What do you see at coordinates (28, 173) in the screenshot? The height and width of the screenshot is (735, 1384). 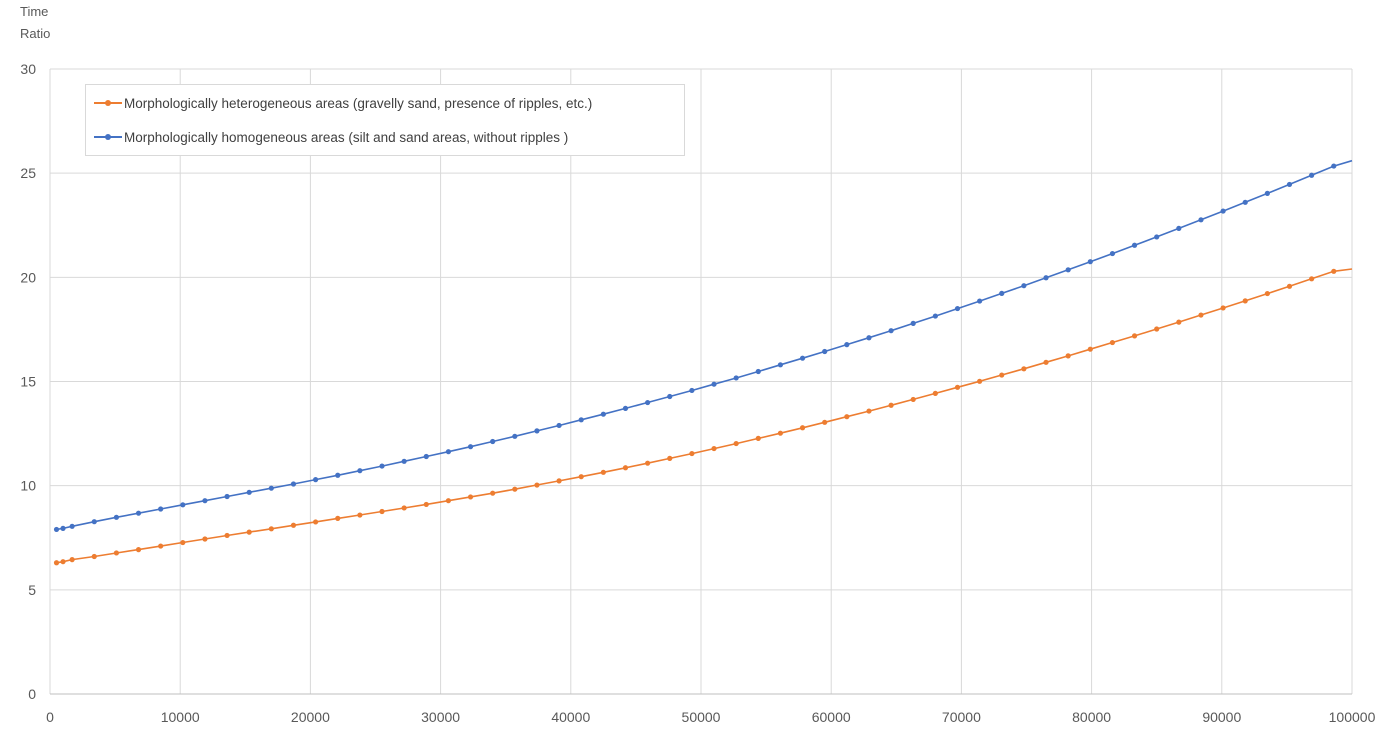 I see `y-tick-label: 25` at bounding box center [28, 173].